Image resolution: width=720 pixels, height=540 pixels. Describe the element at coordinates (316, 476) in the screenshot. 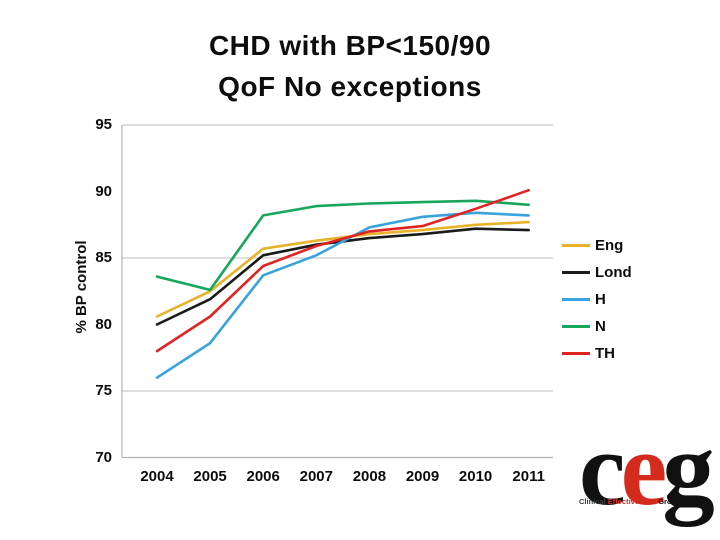

I see `x-tick-2007: 2007` at that location.